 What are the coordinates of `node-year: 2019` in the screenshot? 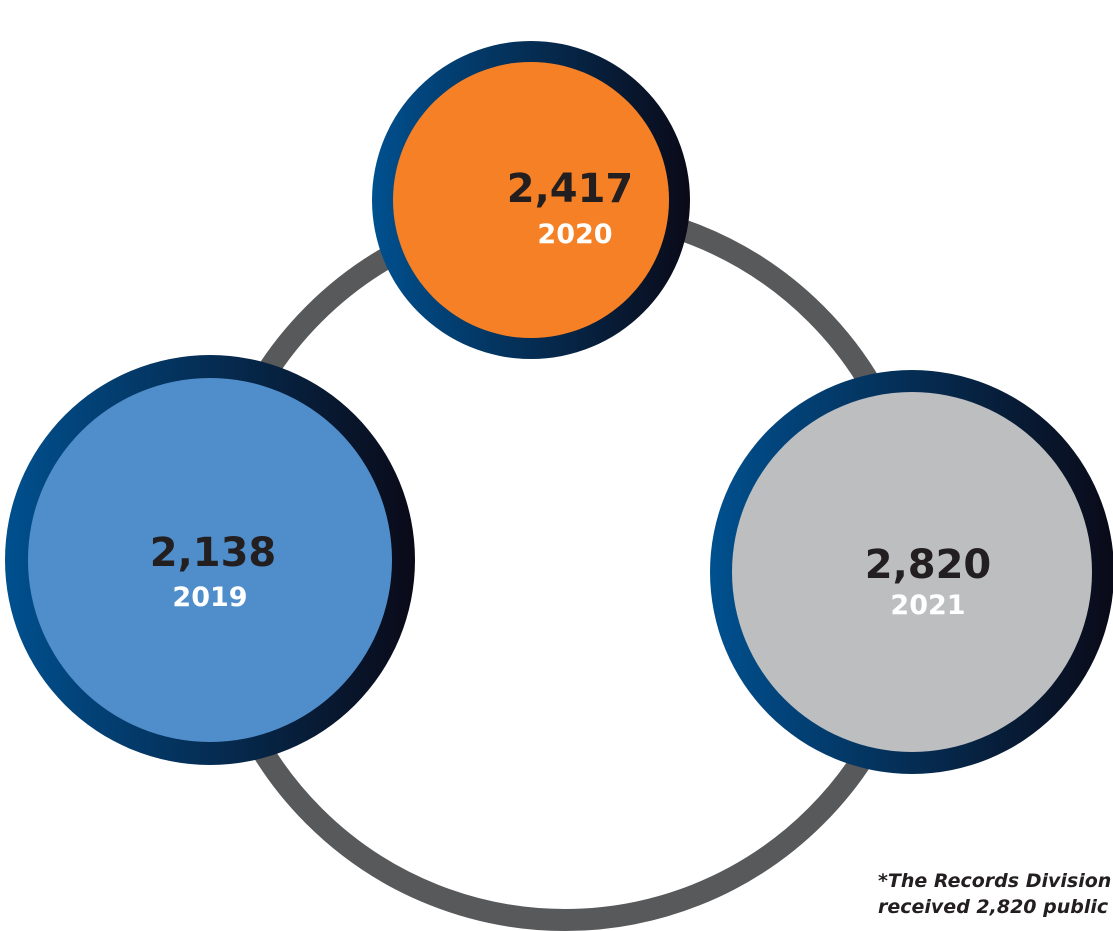 It's located at (209, 597).